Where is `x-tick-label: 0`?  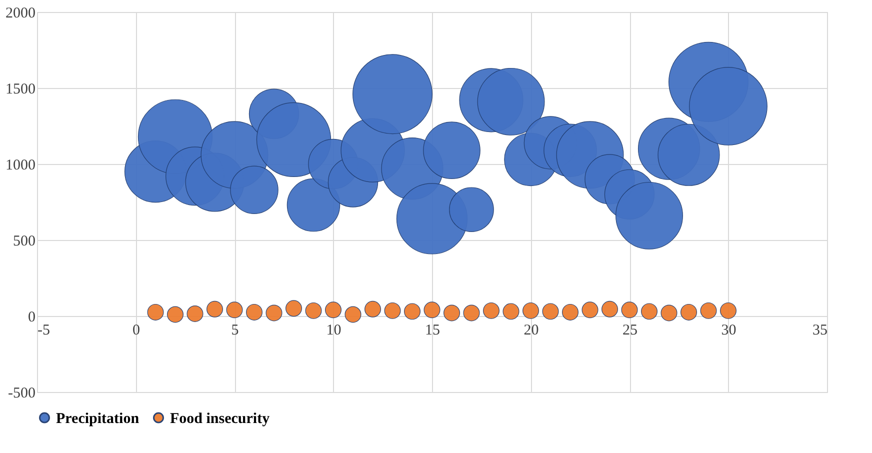 x-tick-label: 0 is located at coordinates (136, 330).